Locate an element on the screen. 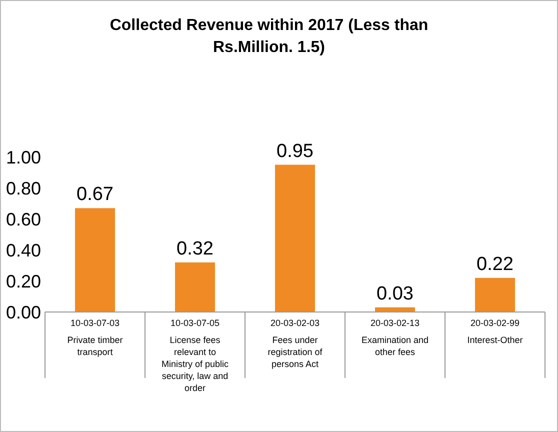 The image size is (558, 432). x-tick-label: 20-03-02-13 Examination and other fees is located at coordinates (395, 337).